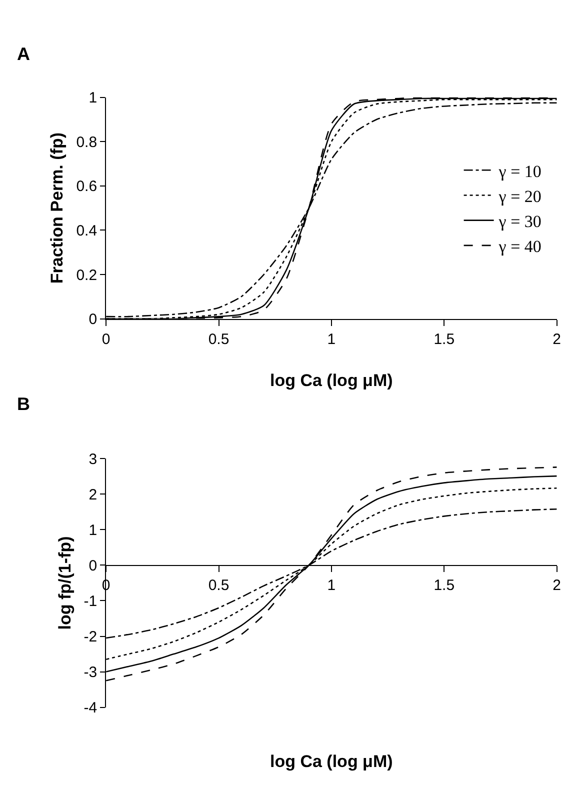 This screenshot has height=794, width=575. Describe the element at coordinates (87, 187) in the screenshot. I see `y-tick-label: 0.6` at that location.